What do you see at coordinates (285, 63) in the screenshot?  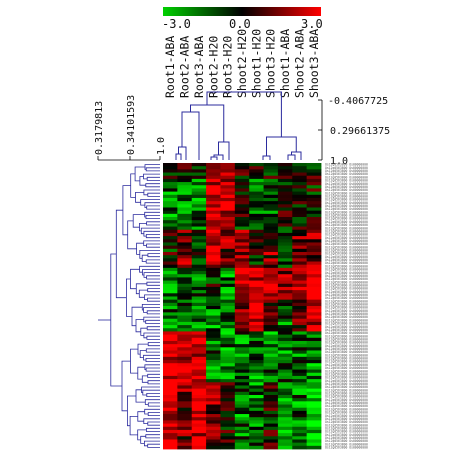 I see `column-label: Shoot1-ABA` at bounding box center [285, 63].